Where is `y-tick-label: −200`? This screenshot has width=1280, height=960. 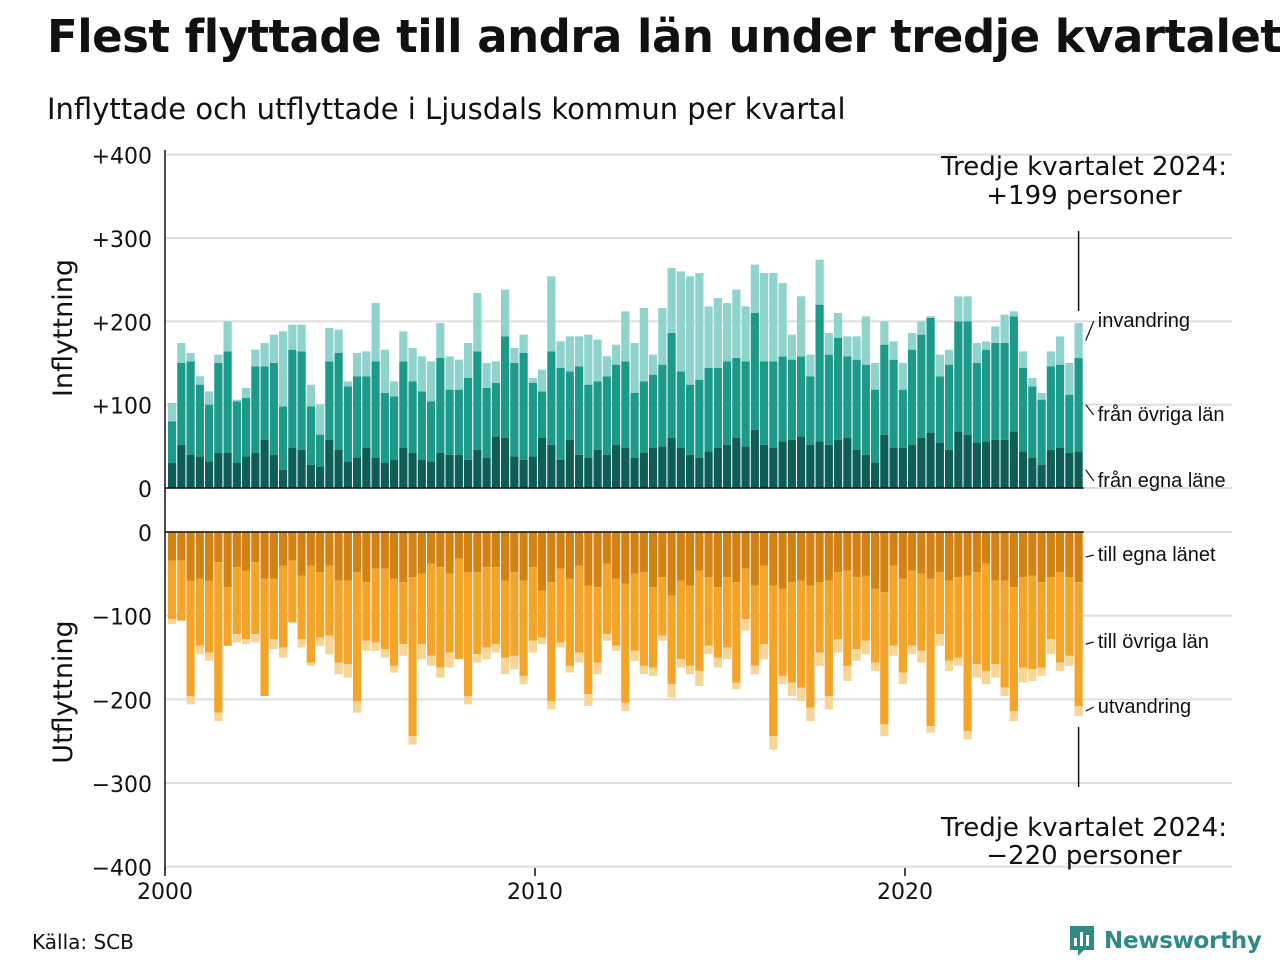
y-tick-label: −200 is located at coordinates (122, 701).